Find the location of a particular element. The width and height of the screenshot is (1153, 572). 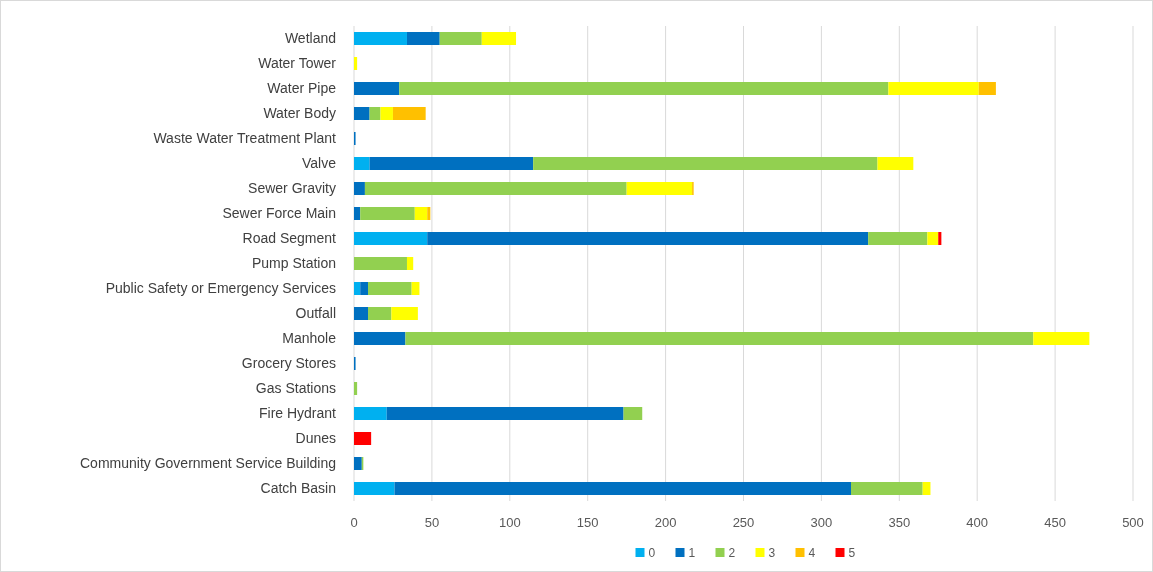

y-tick-label: Public Safety or Emergency Services is located at coordinates (220, 288).